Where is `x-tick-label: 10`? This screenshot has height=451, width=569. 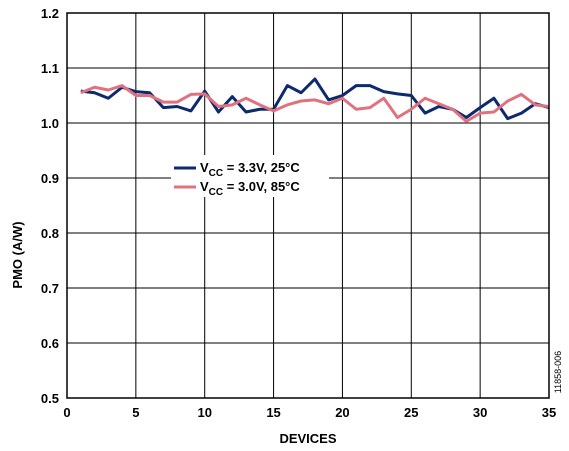
x-tick-label: 10 is located at coordinates (204, 412).